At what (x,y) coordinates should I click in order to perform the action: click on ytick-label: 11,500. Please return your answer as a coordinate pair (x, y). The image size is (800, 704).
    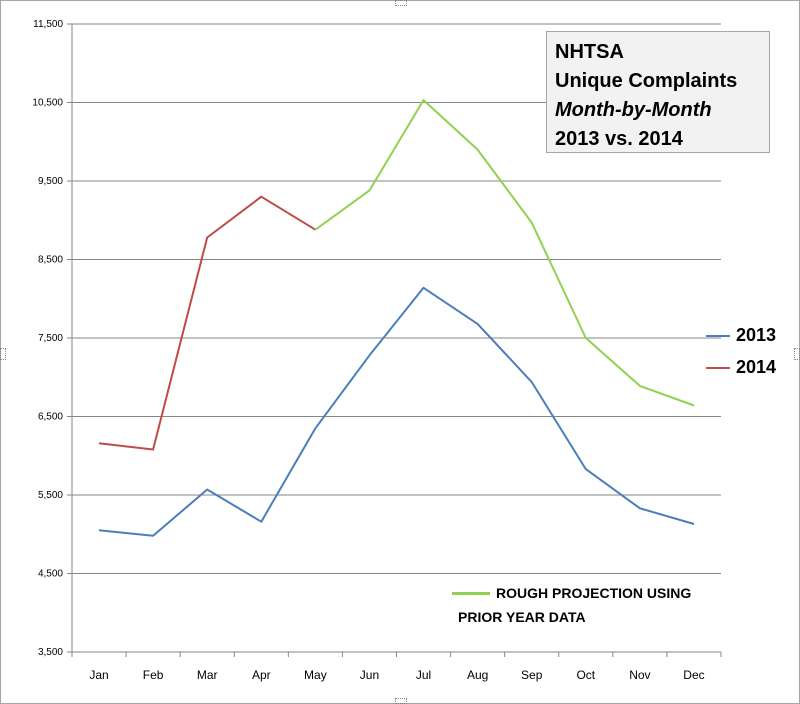
    Looking at the image, I should click on (48, 24).